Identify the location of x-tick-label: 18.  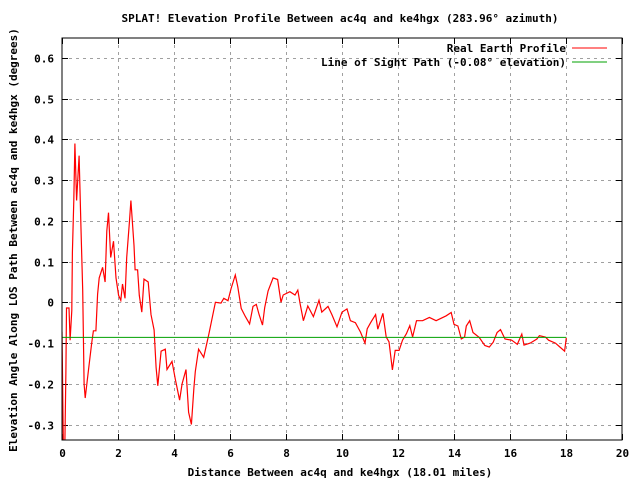
(566, 453).